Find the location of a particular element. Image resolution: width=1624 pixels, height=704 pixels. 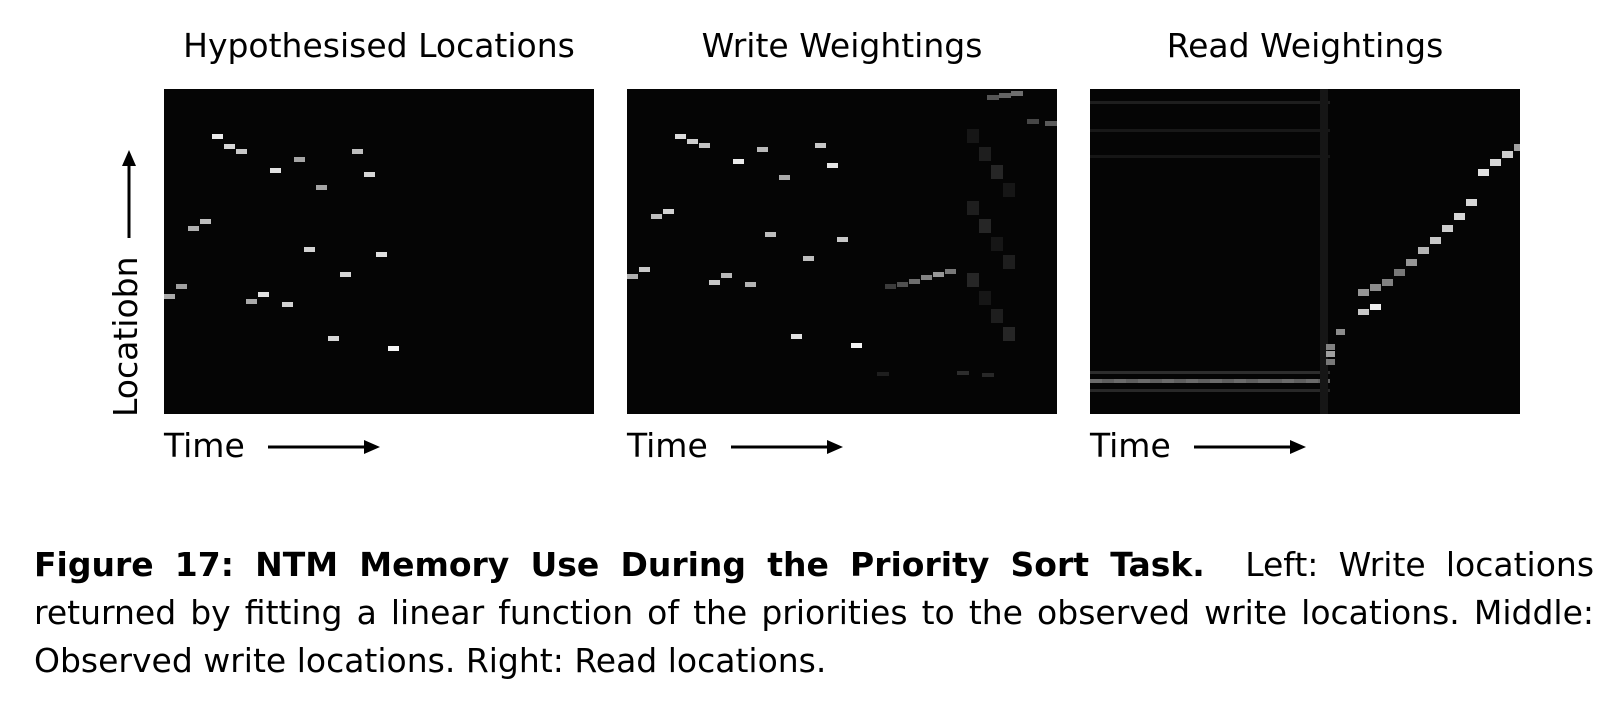

panel-title-hypothesised: Hypothesised Locations is located at coordinates (379, 45).